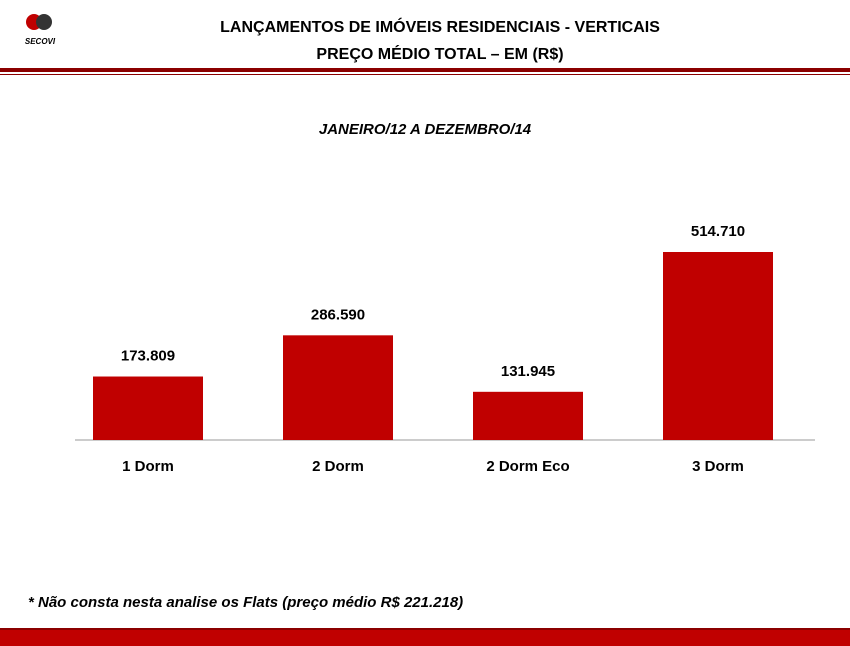 The image size is (850, 646). Describe the element at coordinates (425, 129) in the screenshot. I see `subtitle: JANEIRO/12 A DEZEMBRO/14` at that location.